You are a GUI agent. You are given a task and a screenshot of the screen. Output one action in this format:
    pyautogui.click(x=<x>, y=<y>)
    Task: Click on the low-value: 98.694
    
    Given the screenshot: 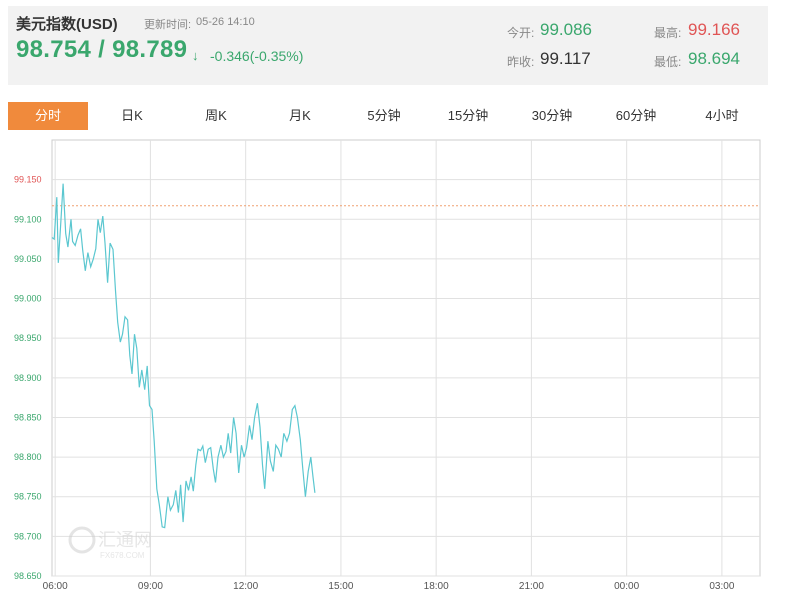 What is the action you would take?
    pyautogui.click(x=714, y=58)
    